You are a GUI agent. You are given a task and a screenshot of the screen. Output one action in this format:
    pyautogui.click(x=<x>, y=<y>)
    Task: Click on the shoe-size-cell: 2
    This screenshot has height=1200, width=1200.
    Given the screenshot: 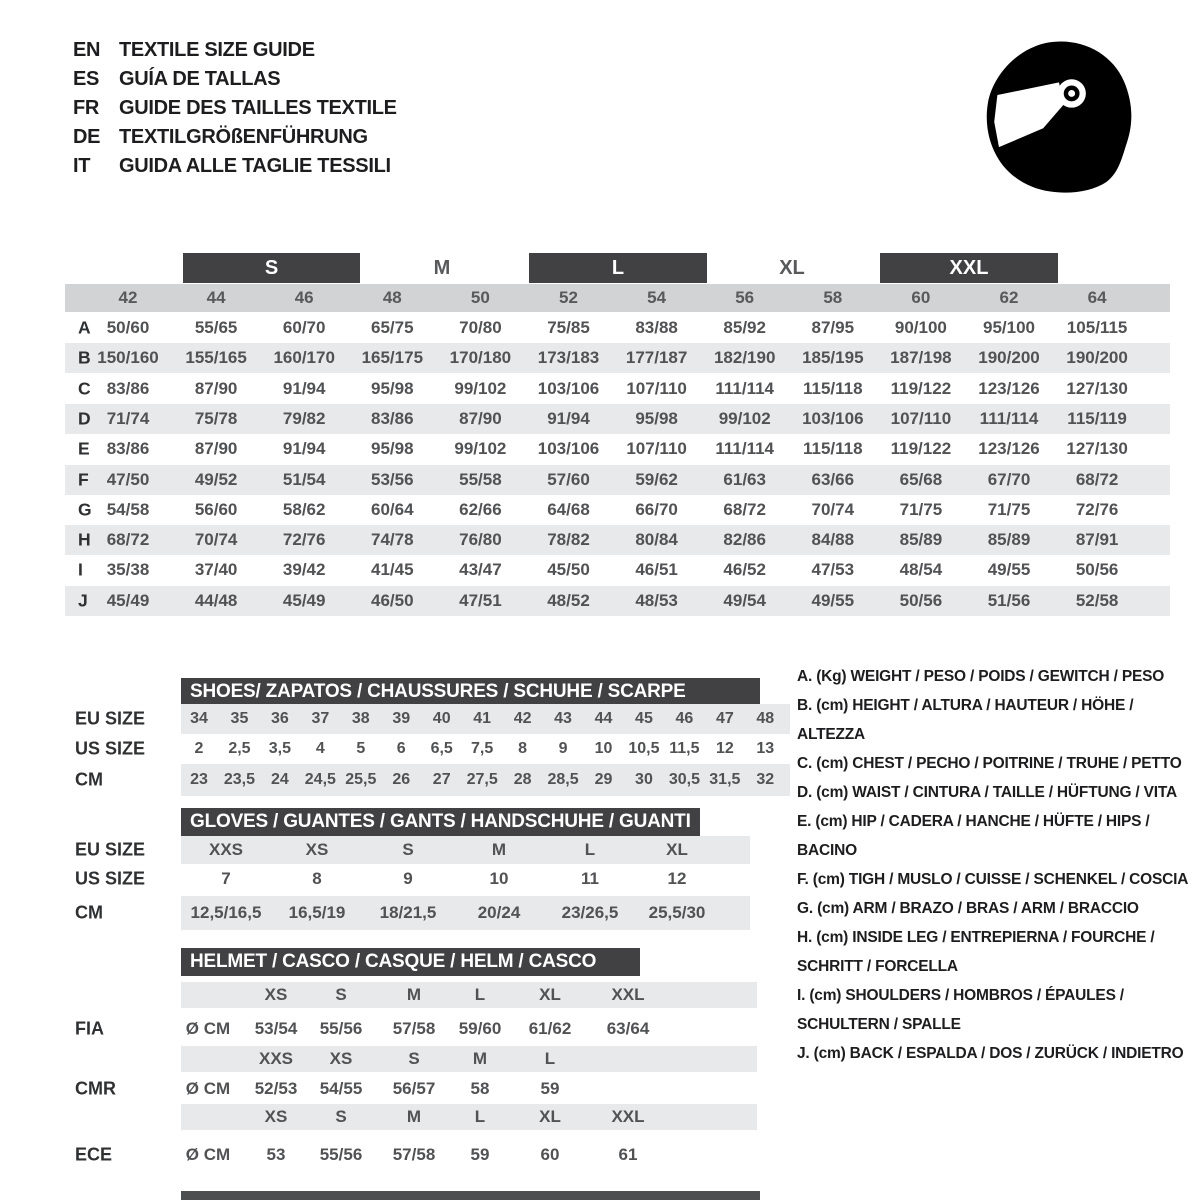 What is the action you would take?
    pyautogui.click(x=199, y=748)
    